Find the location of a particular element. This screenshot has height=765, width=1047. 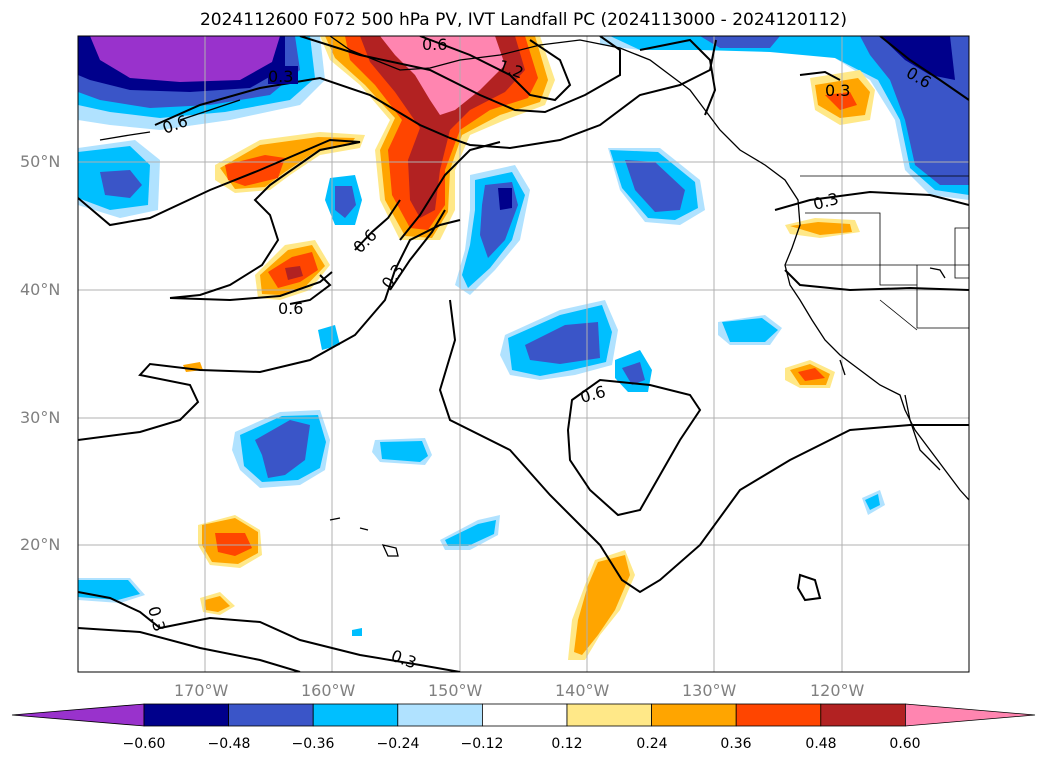

lat-label-40: 40°N is located at coordinates (40, 289).